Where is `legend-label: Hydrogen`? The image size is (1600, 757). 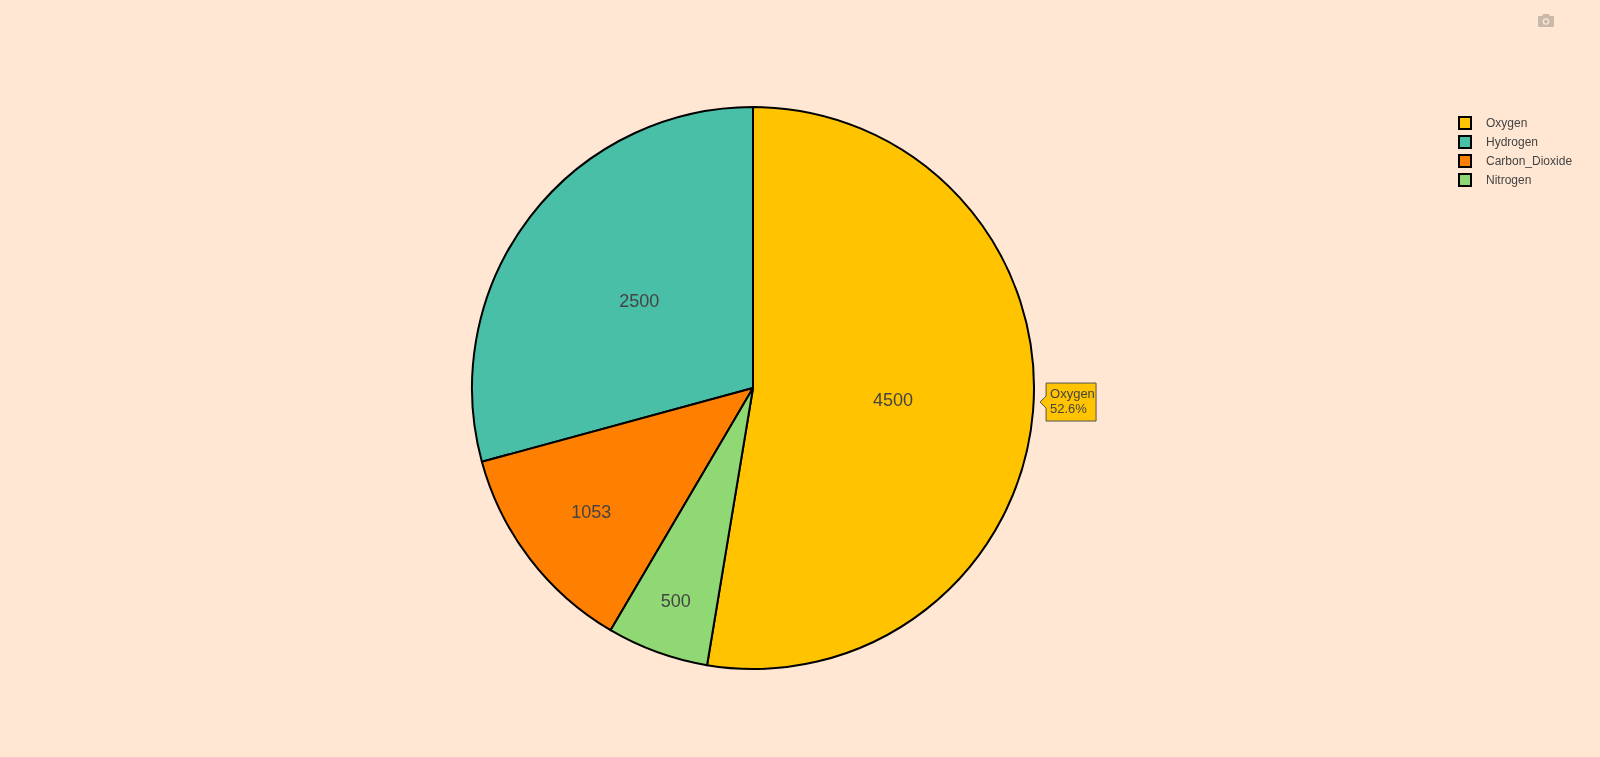
legend-label: Hydrogen is located at coordinates (1512, 142).